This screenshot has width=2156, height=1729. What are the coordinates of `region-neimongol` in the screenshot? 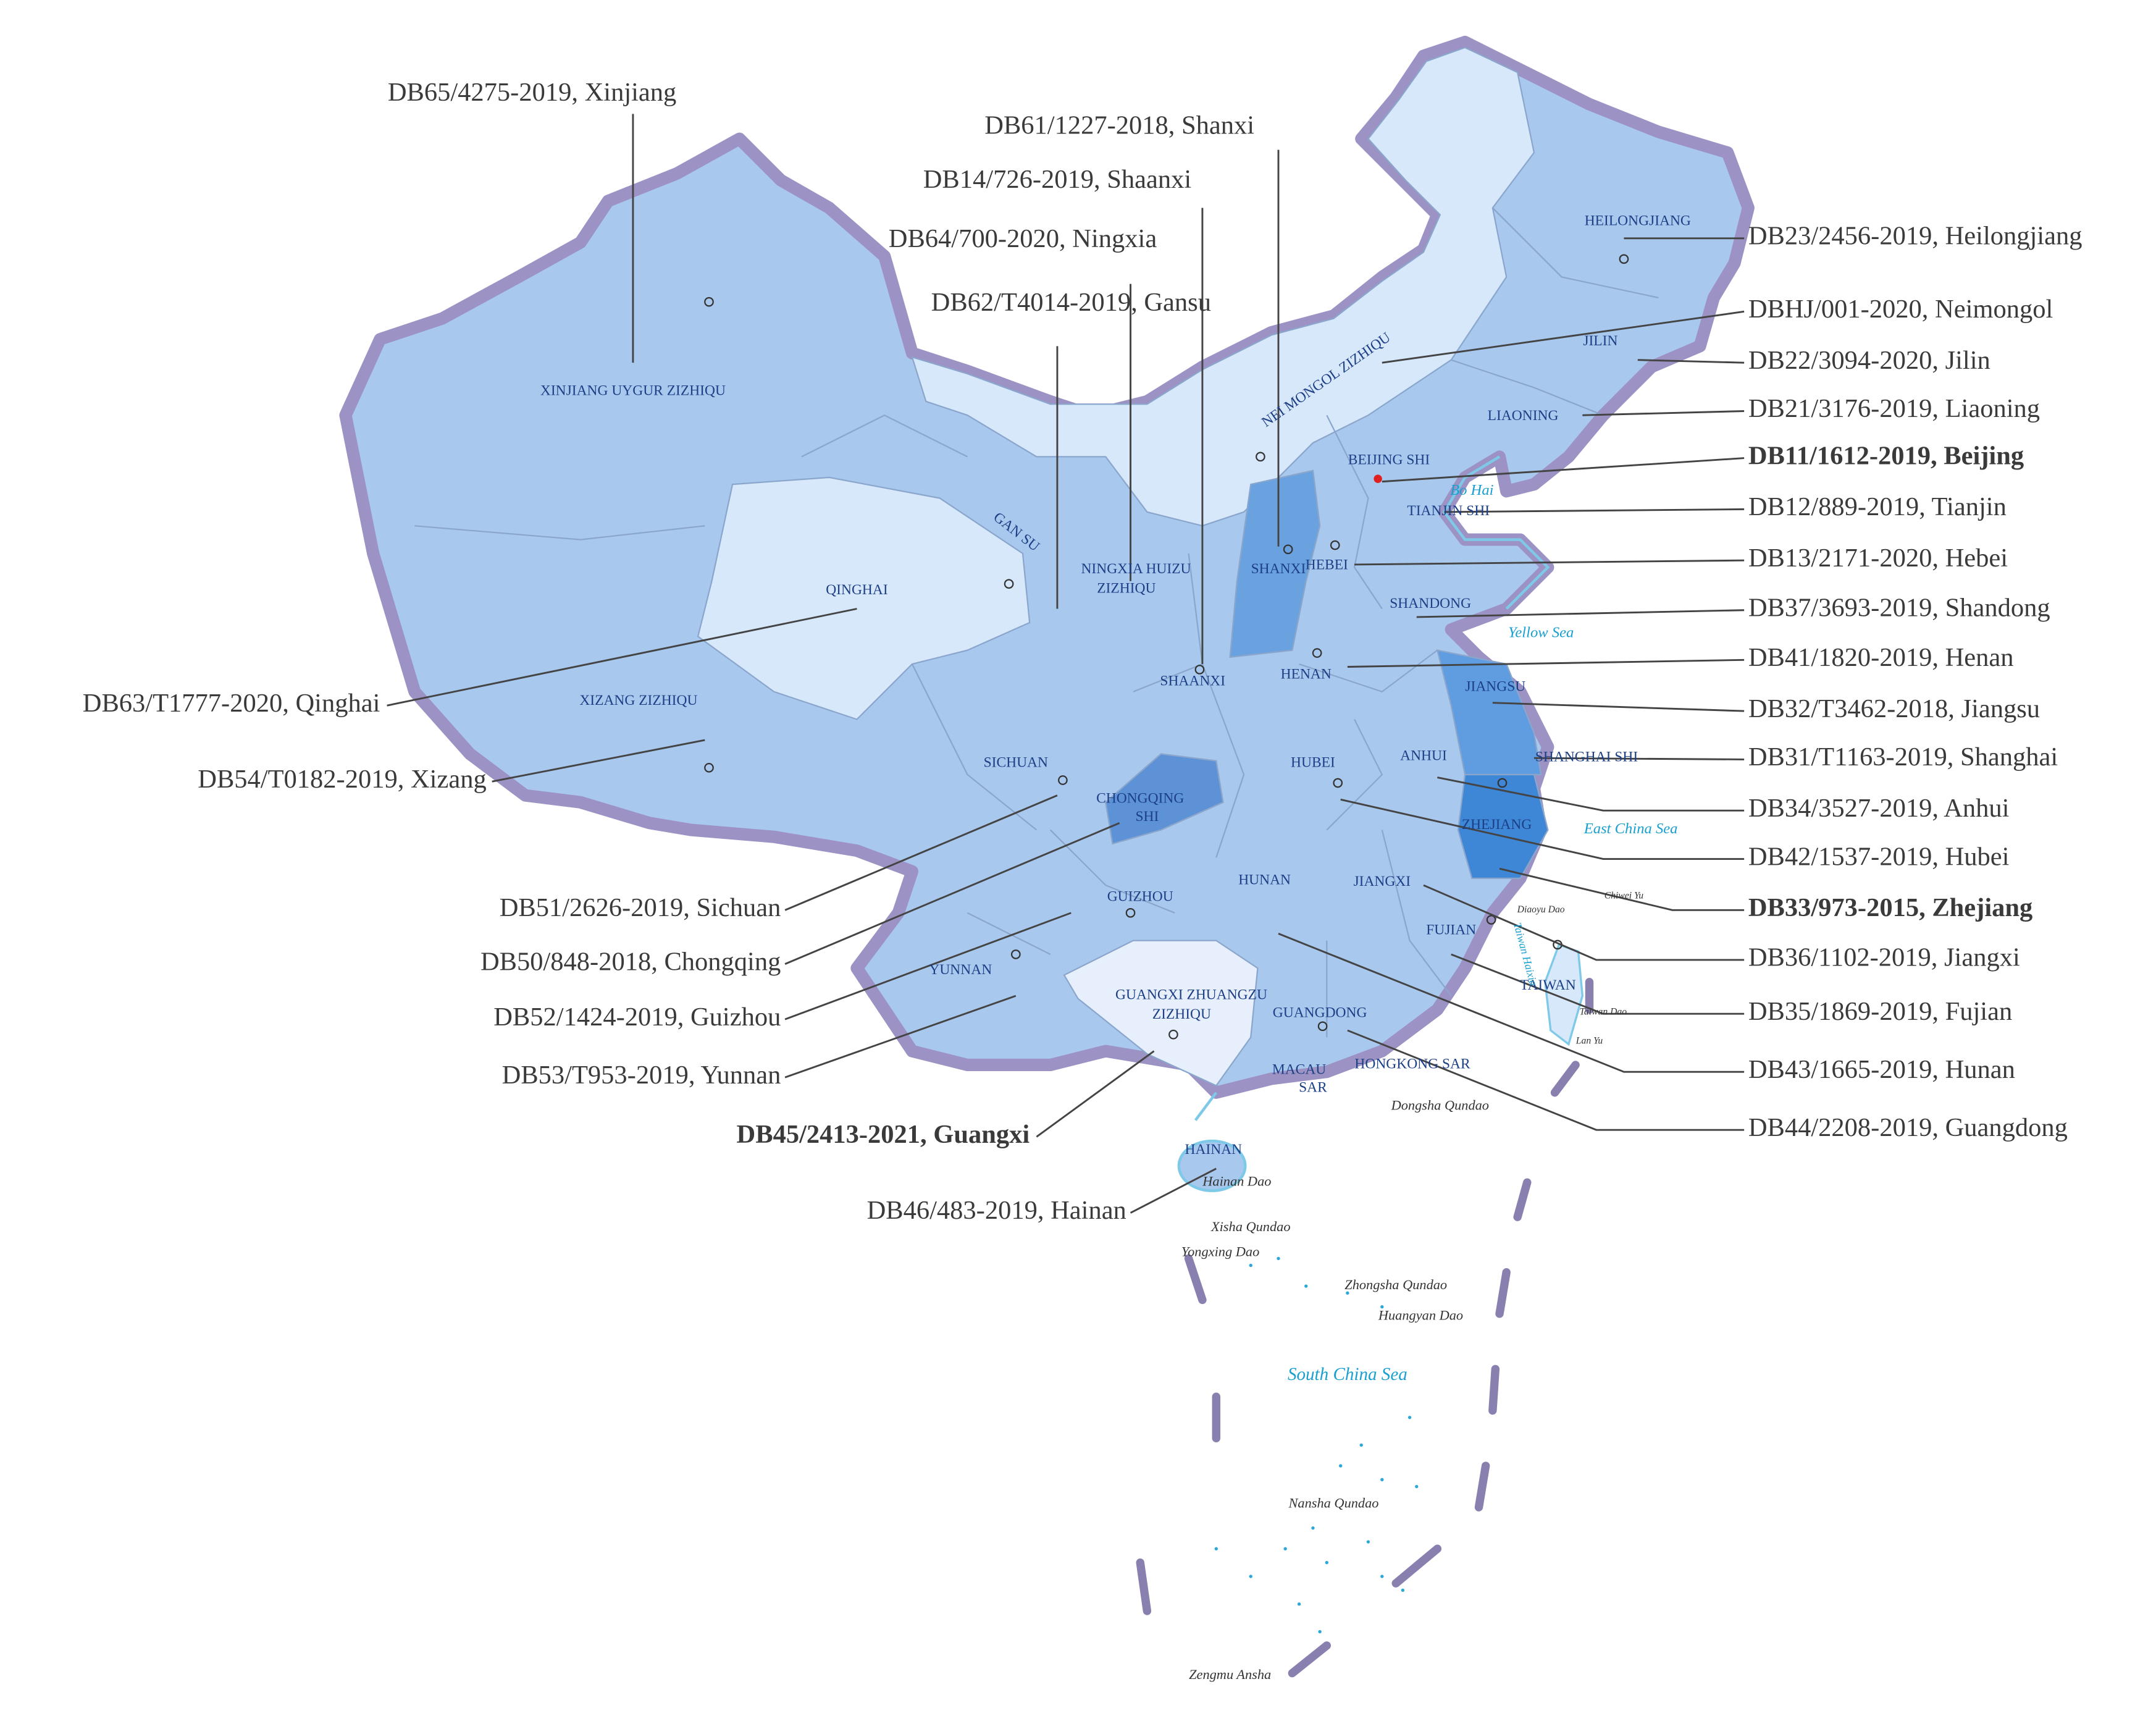 It's located at (1223, 286).